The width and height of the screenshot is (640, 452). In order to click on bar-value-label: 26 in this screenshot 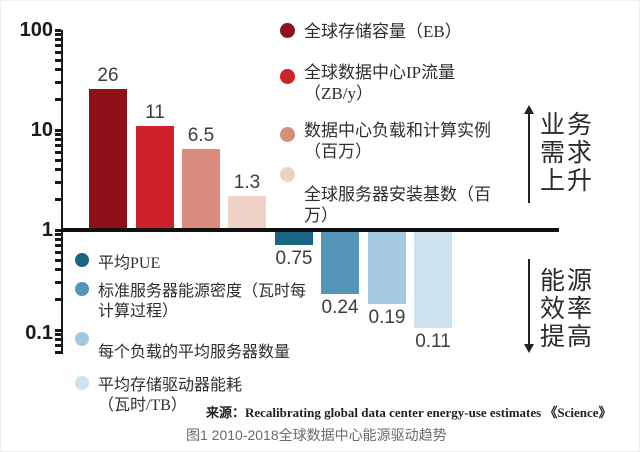, I will do `click(108, 75)`.